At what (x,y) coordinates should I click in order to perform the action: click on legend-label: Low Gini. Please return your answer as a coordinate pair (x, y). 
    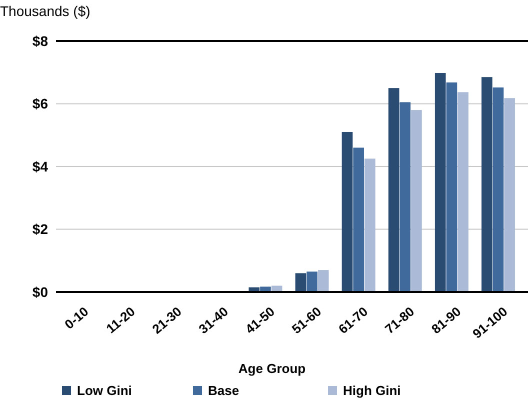
    Looking at the image, I should click on (104, 390).